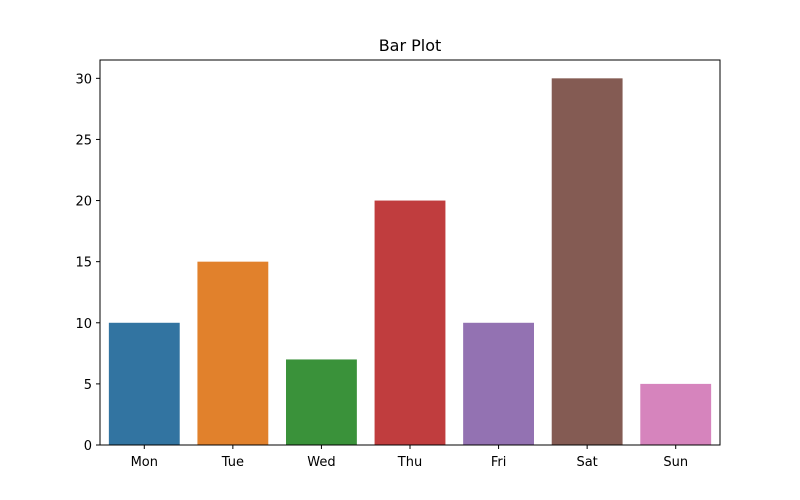 The image size is (800, 500). What do you see at coordinates (675, 462) in the screenshot?
I see `x-tick-label: Sun` at bounding box center [675, 462].